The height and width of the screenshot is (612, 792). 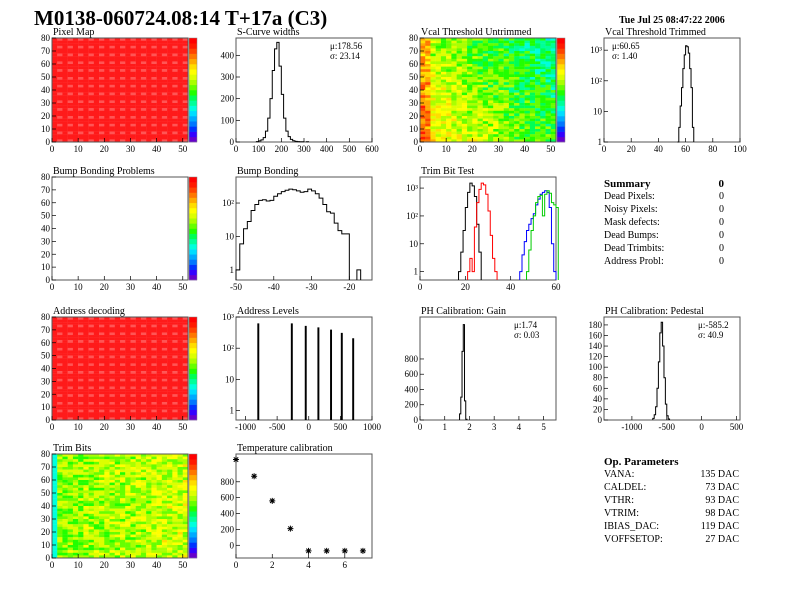 What do you see at coordinates (634, 261) in the screenshot?
I see `summary-label: Address Probl:` at bounding box center [634, 261].